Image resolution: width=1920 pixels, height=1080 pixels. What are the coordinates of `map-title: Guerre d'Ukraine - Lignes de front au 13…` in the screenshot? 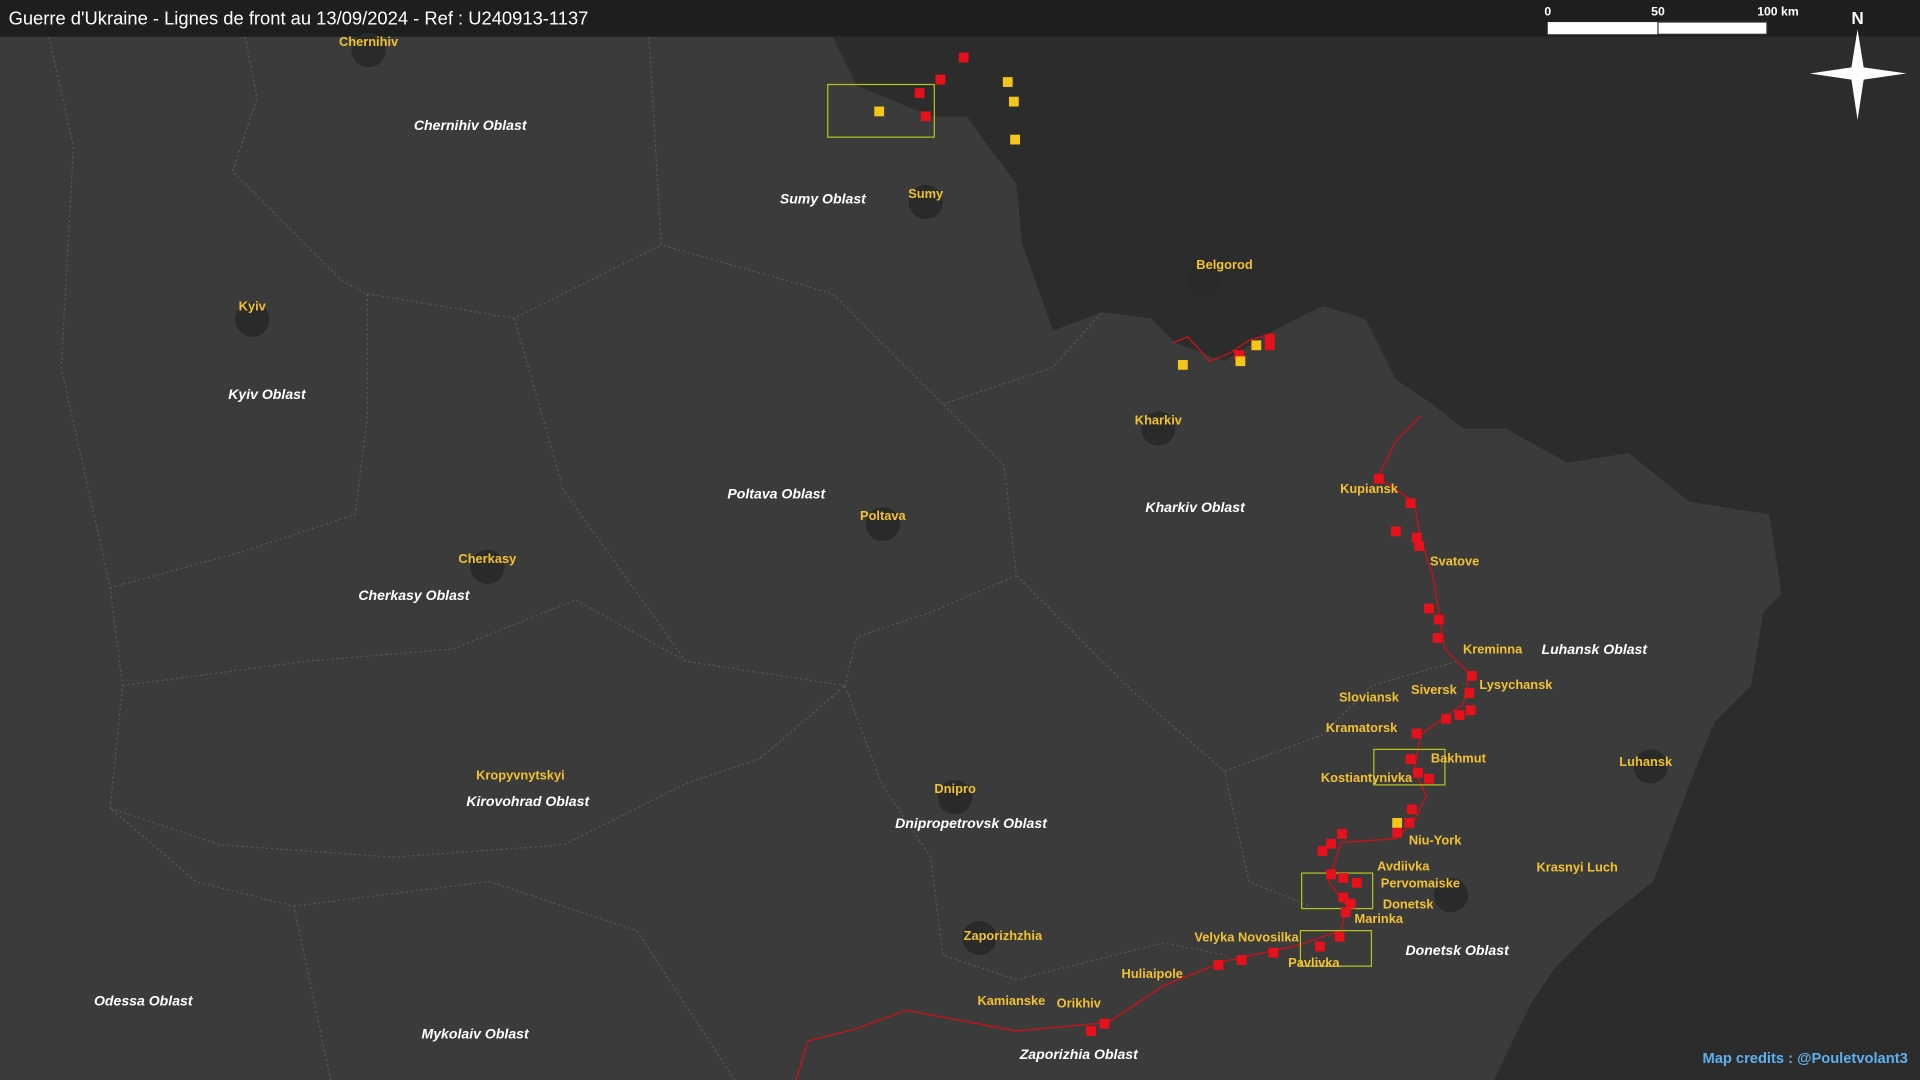 It's located at (299, 17).